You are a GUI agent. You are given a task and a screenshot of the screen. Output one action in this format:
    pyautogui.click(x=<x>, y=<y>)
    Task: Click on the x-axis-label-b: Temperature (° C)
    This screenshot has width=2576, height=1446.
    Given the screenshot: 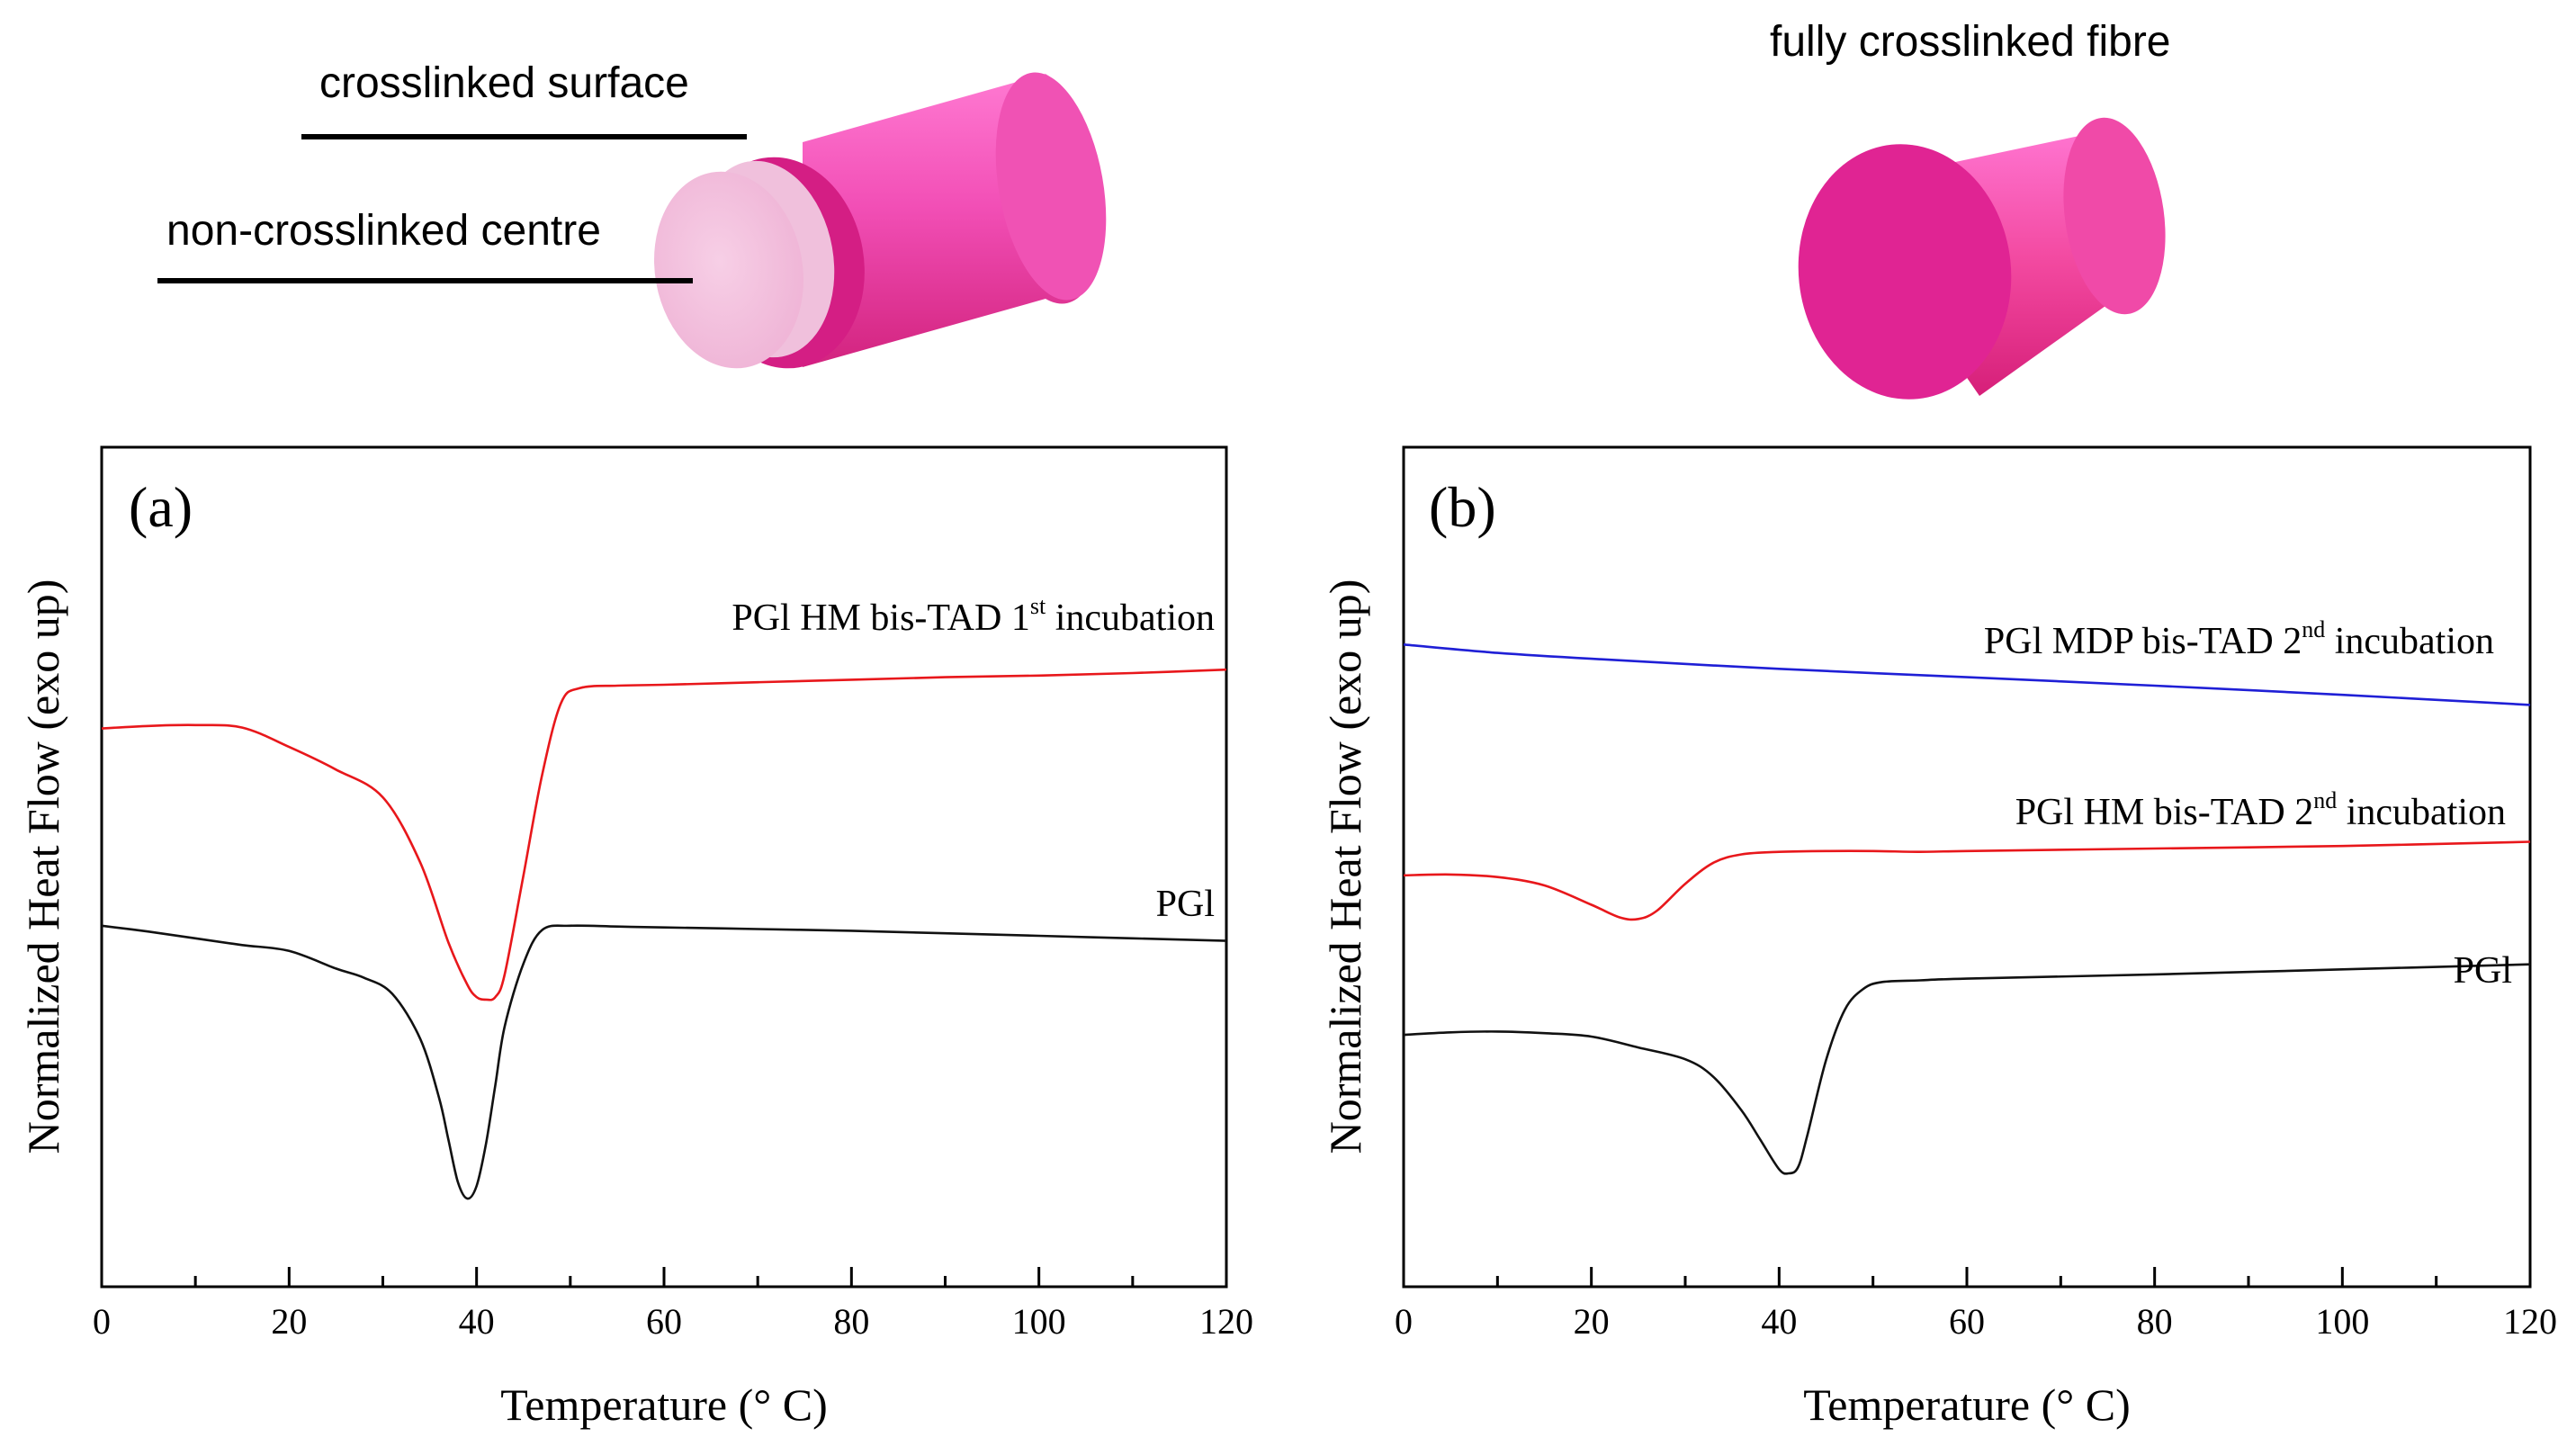 What is the action you would take?
    pyautogui.click(x=1967, y=1404)
    